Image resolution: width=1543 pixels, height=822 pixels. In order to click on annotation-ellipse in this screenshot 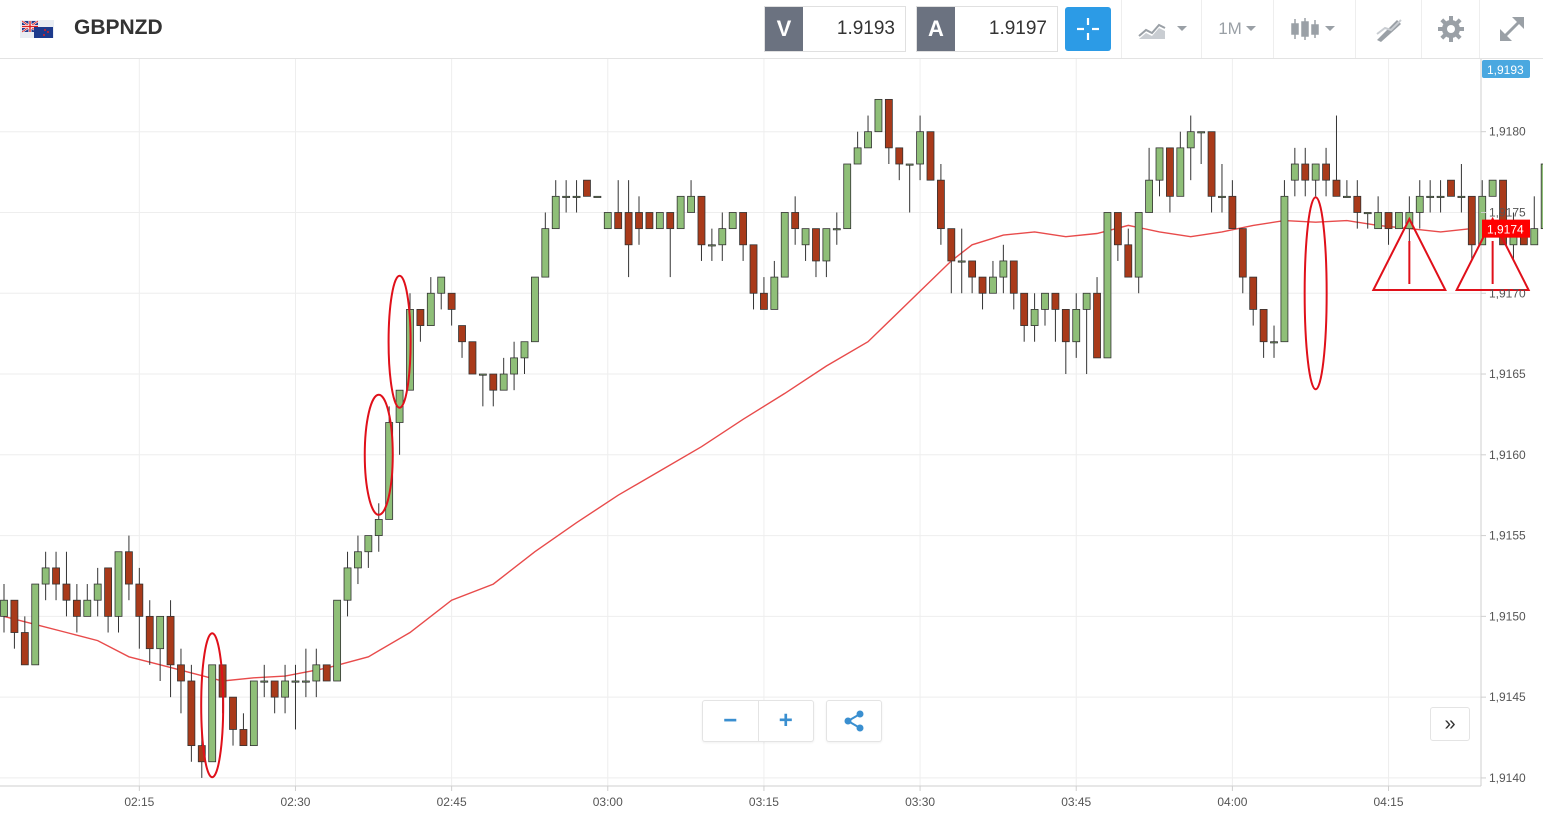, I will do `click(1315, 293)`.